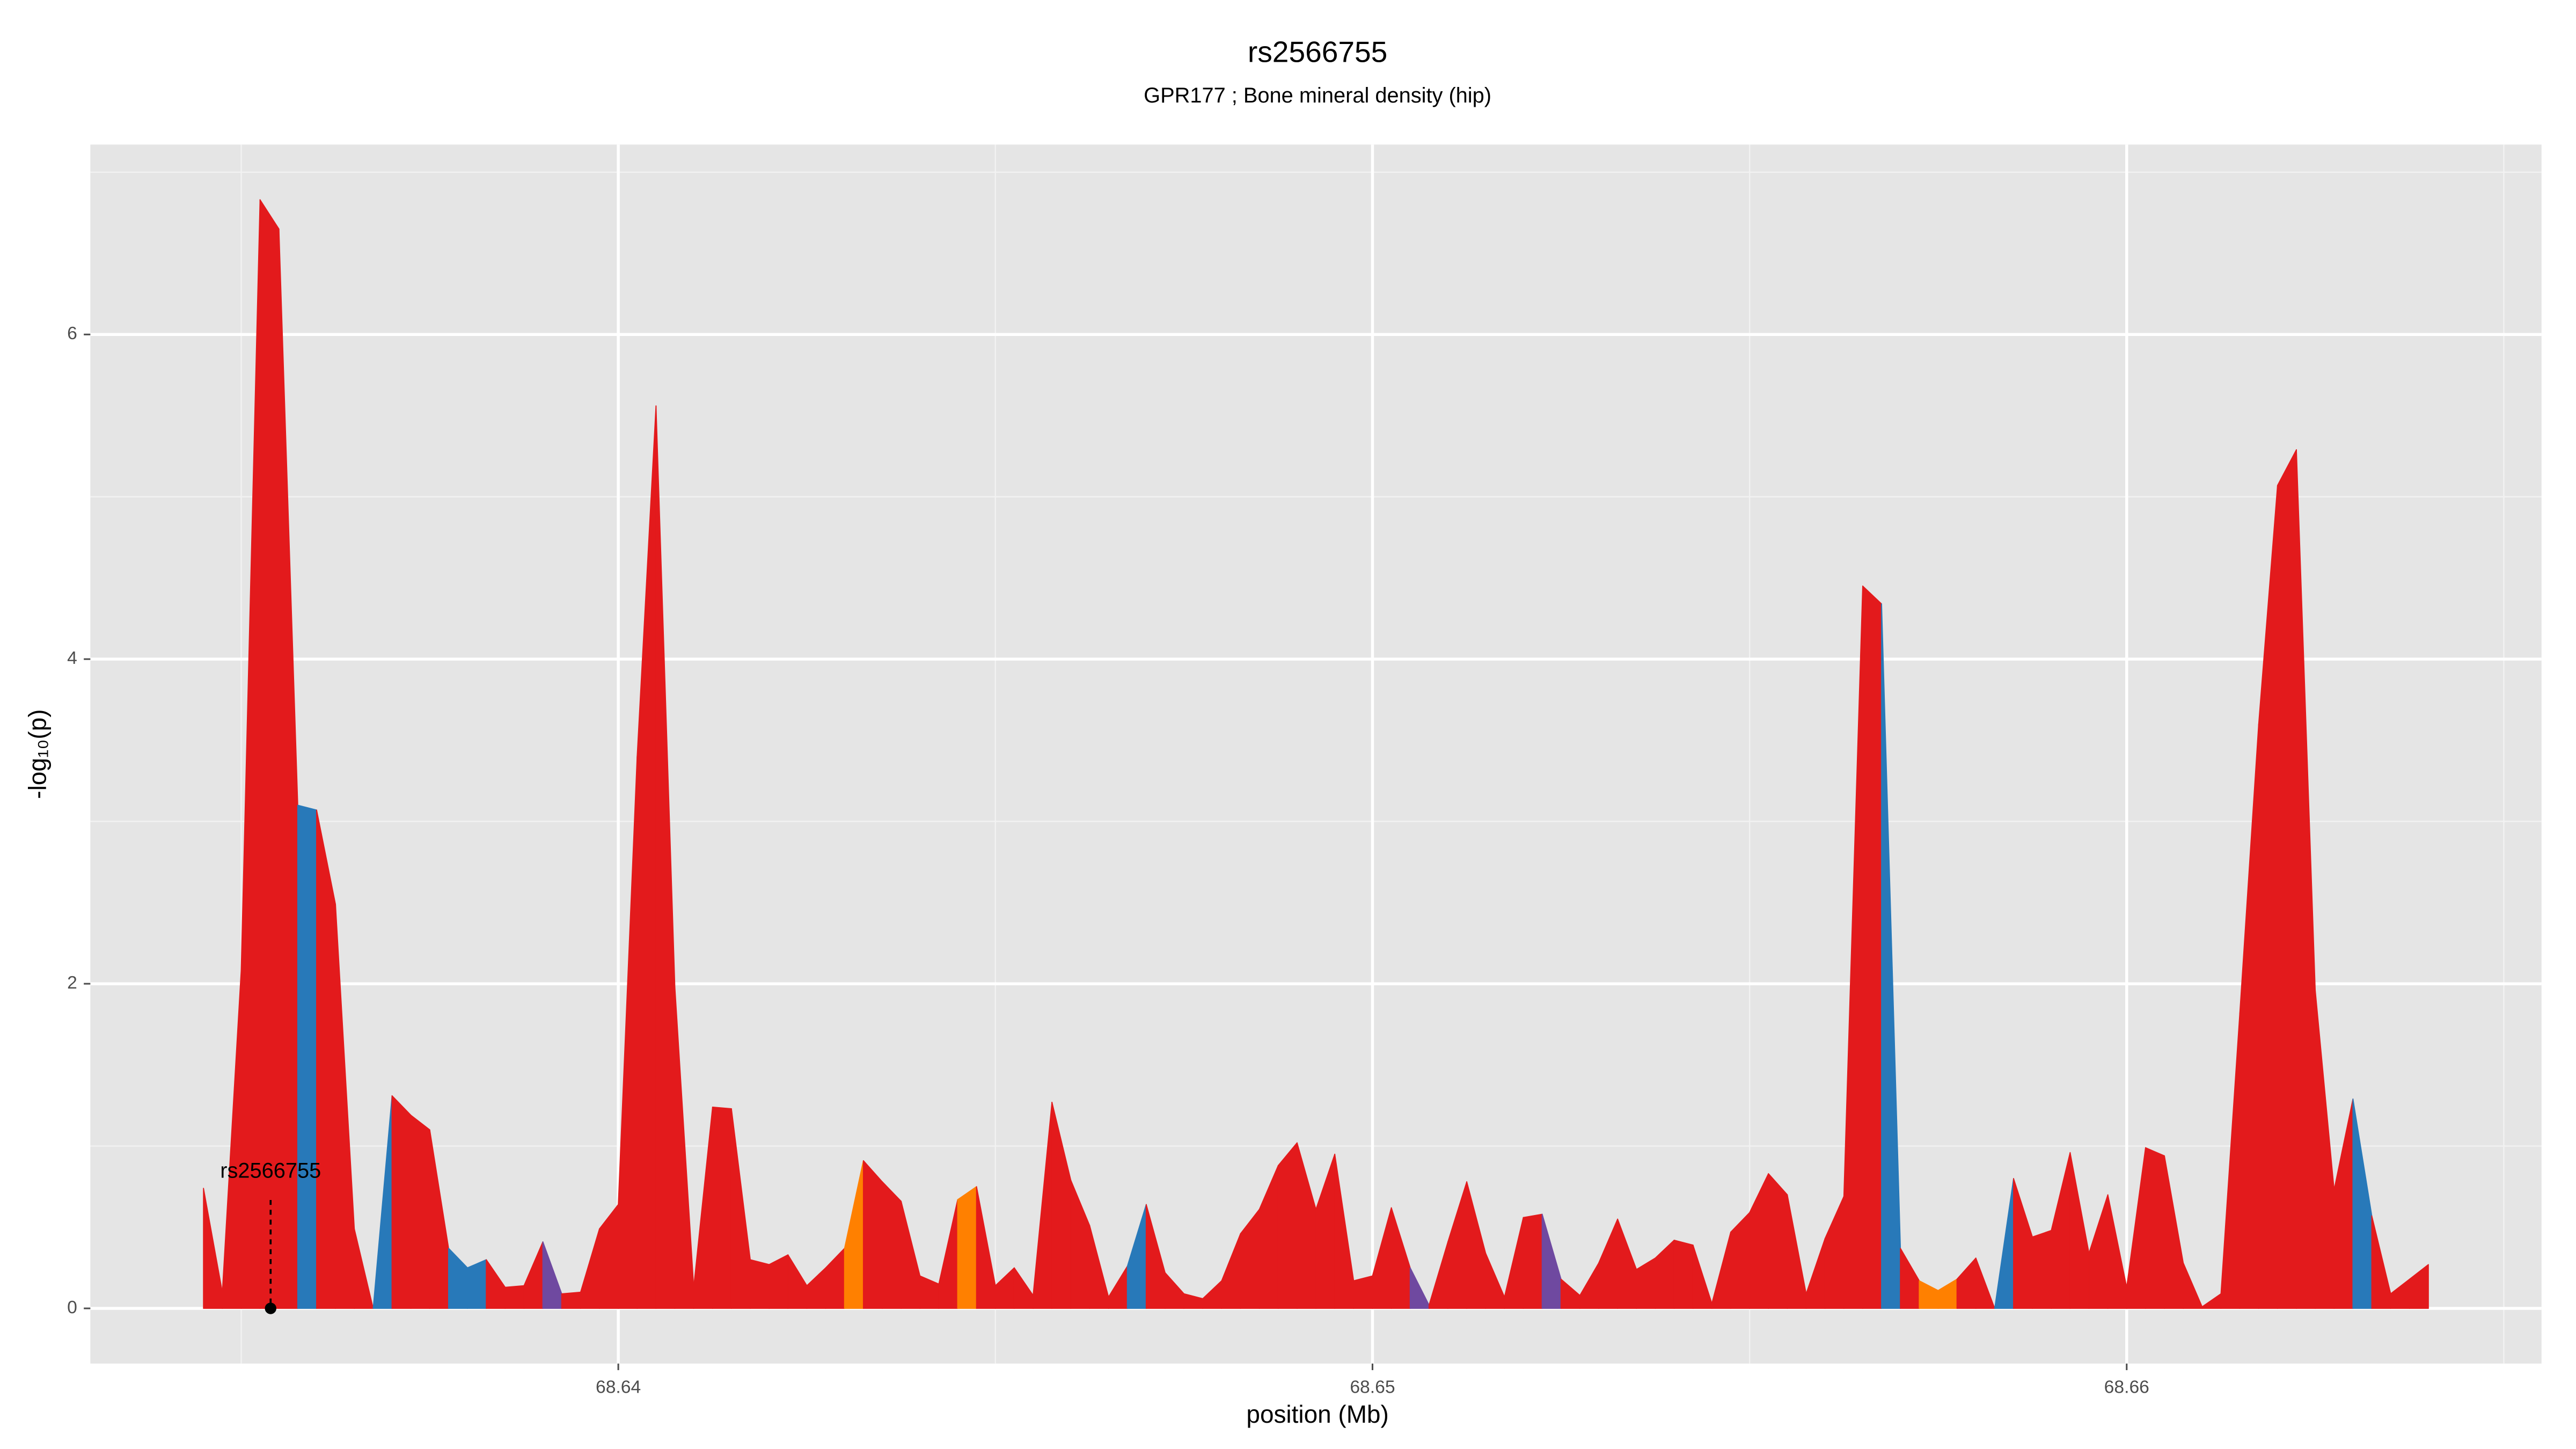 This screenshot has height=1449, width=2576. Describe the element at coordinates (618, 1387) in the screenshot. I see `x-tick-label: 68.64` at that location.